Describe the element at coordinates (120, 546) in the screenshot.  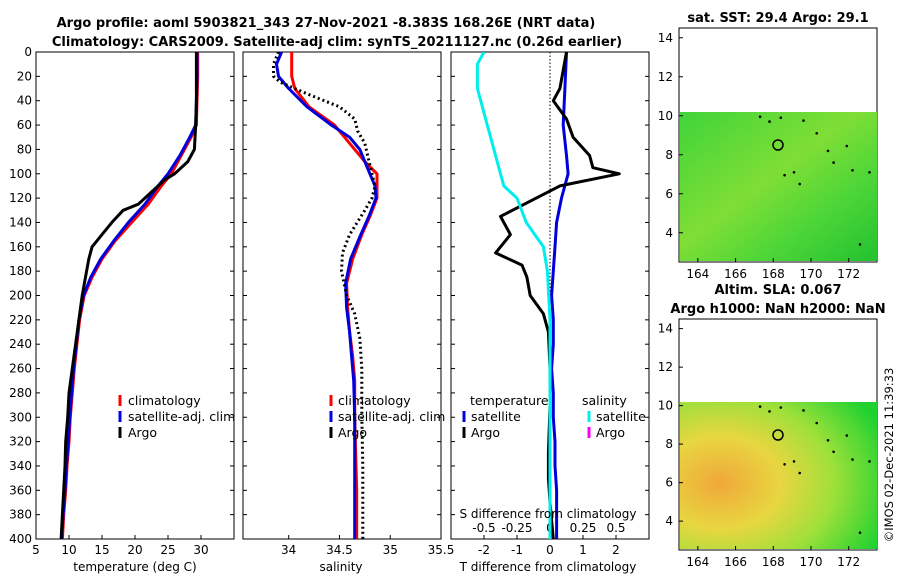
I see `temperature-x-ticks: 5 10 15 20 25 30` at that location.